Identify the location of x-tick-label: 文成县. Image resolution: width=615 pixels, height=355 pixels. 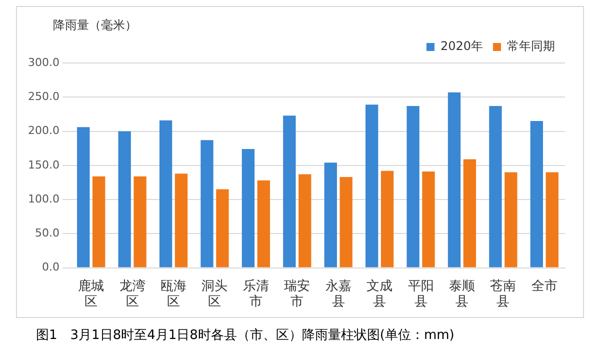
(379, 294).